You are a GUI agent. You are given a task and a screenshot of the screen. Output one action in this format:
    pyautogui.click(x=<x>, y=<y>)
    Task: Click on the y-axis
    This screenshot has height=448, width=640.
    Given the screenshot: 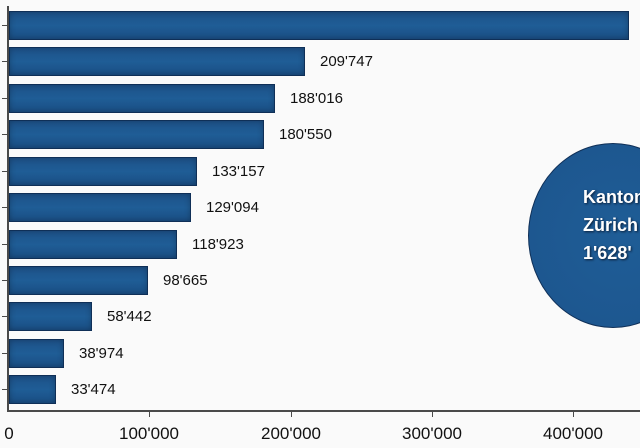 What is the action you would take?
    pyautogui.click(x=8, y=209)
    